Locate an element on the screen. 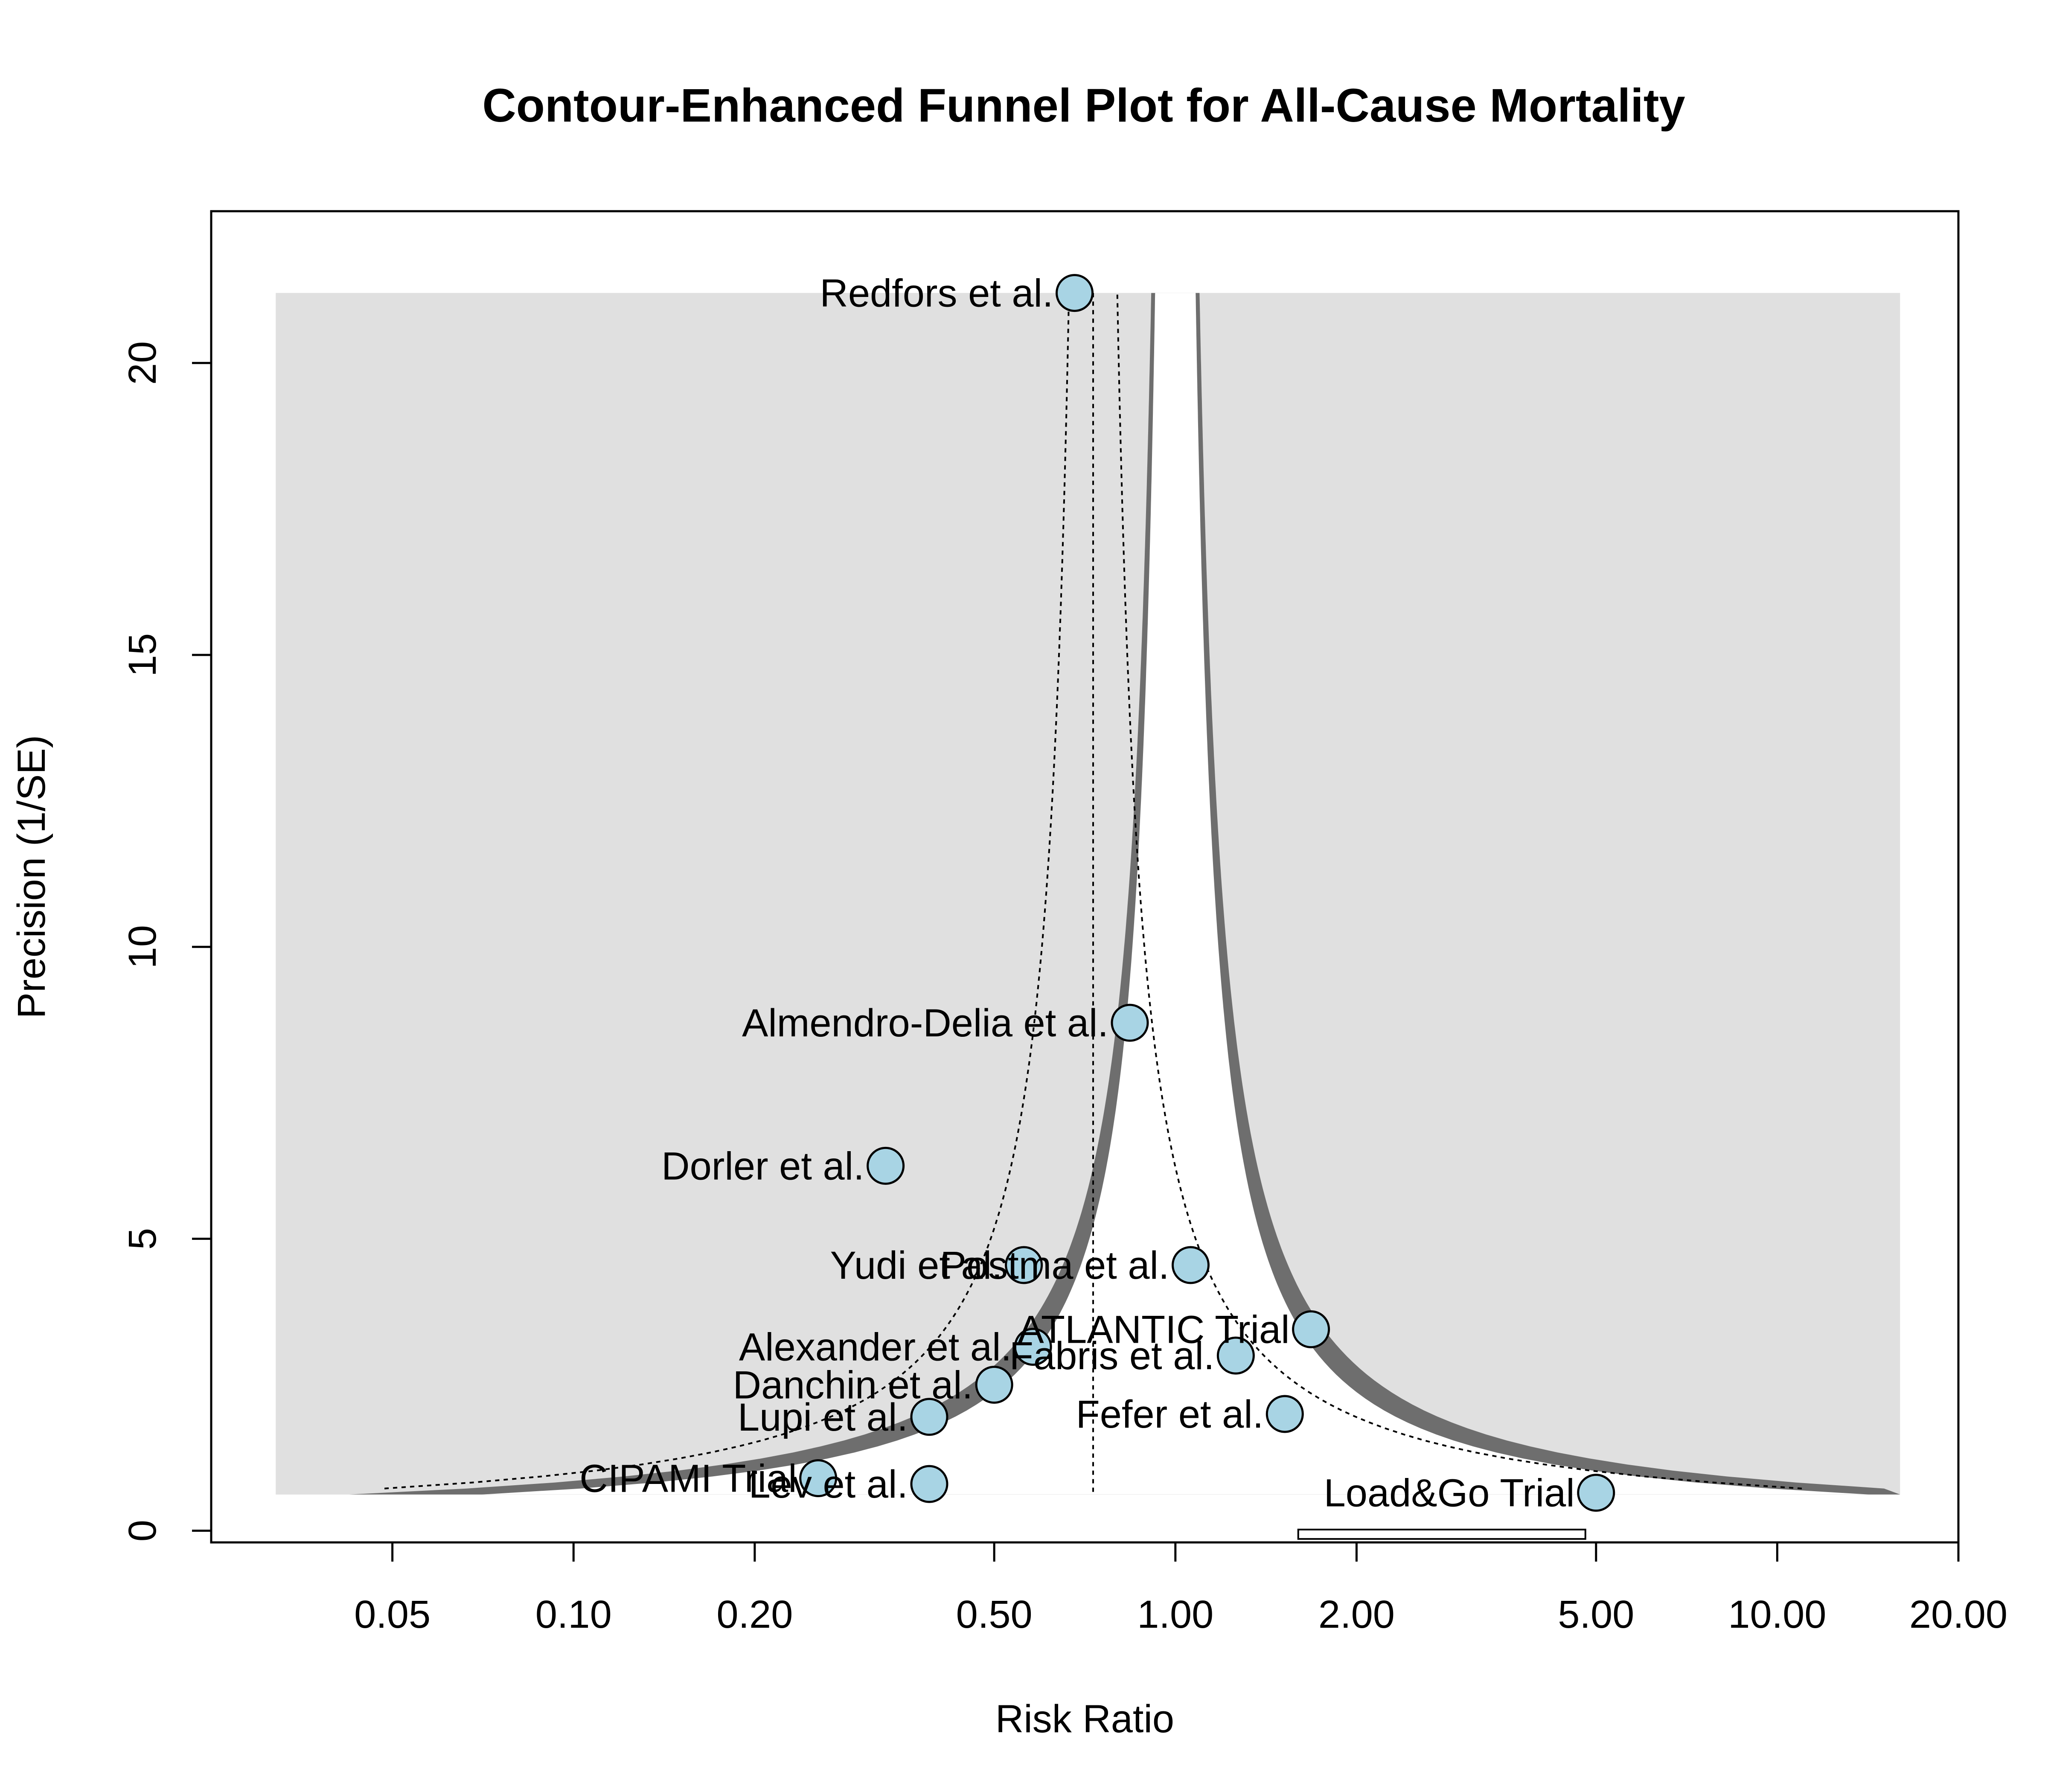  study-label: Lev et al. is located at coordinates (828, 1484).